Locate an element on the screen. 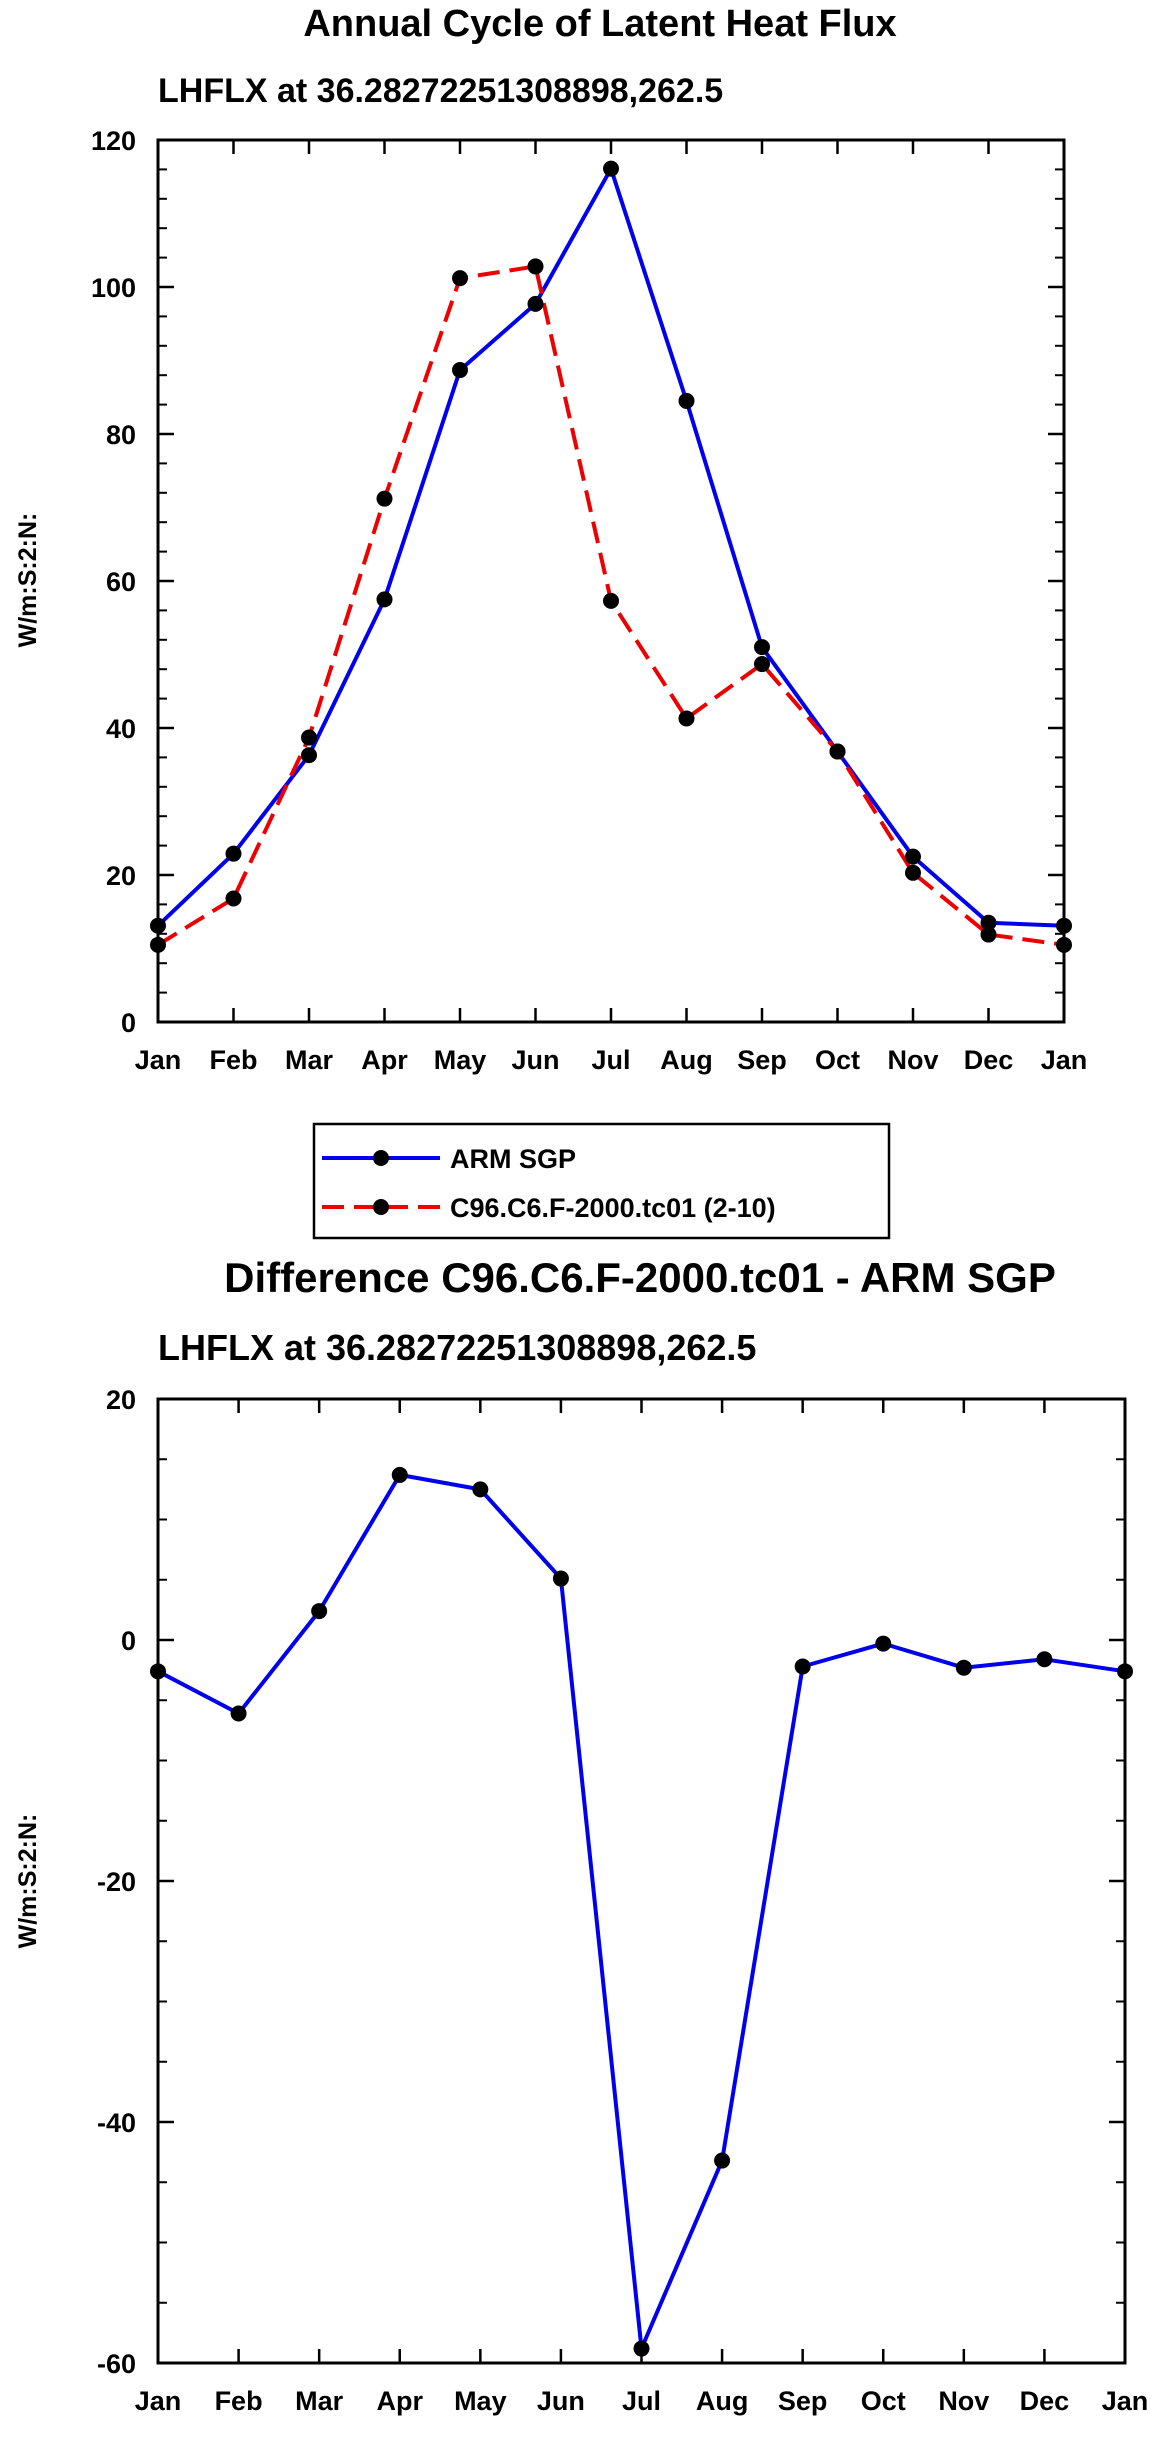 The height and width of the screenshot is (2451, 1159). legend: ARM SGP C96.C6.F-2000.tc01 (2-10) is located at coordinates (601, 1181).